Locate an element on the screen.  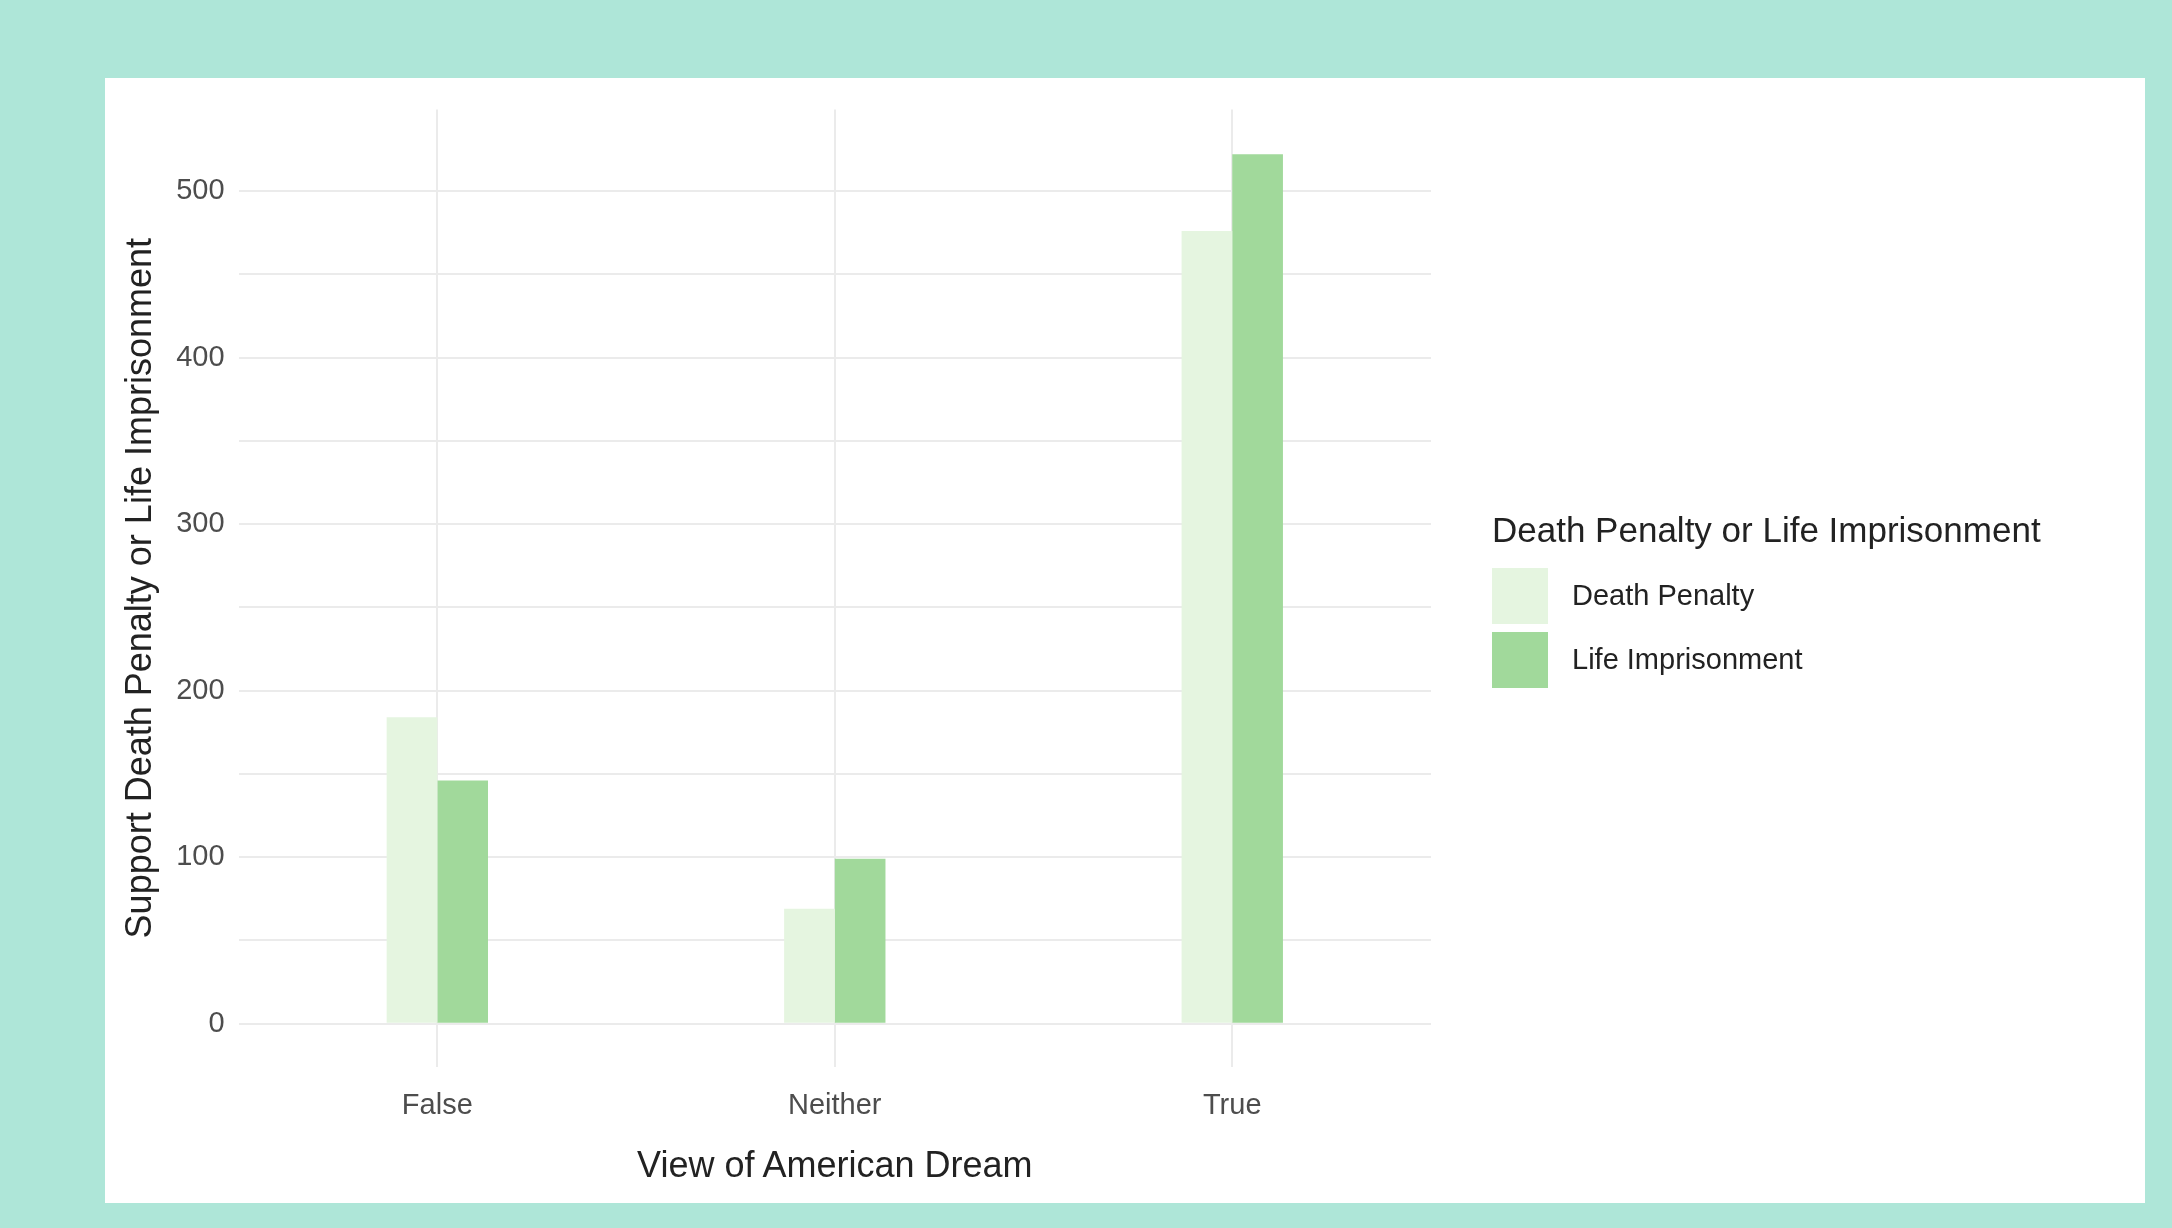
y-tick-label: 100 is located at coordinates (200, 855).